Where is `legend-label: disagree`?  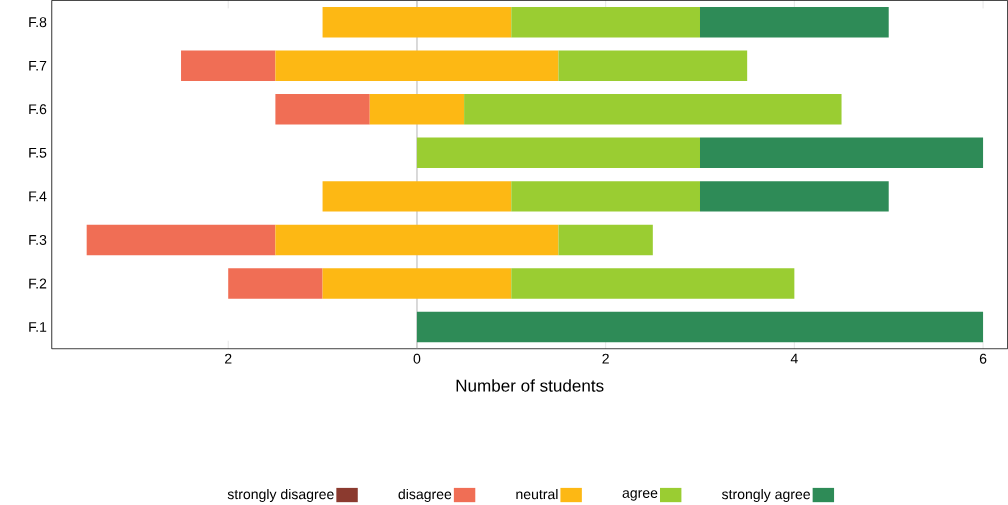 legend-label: disagree is located at coordinates (425, 495).